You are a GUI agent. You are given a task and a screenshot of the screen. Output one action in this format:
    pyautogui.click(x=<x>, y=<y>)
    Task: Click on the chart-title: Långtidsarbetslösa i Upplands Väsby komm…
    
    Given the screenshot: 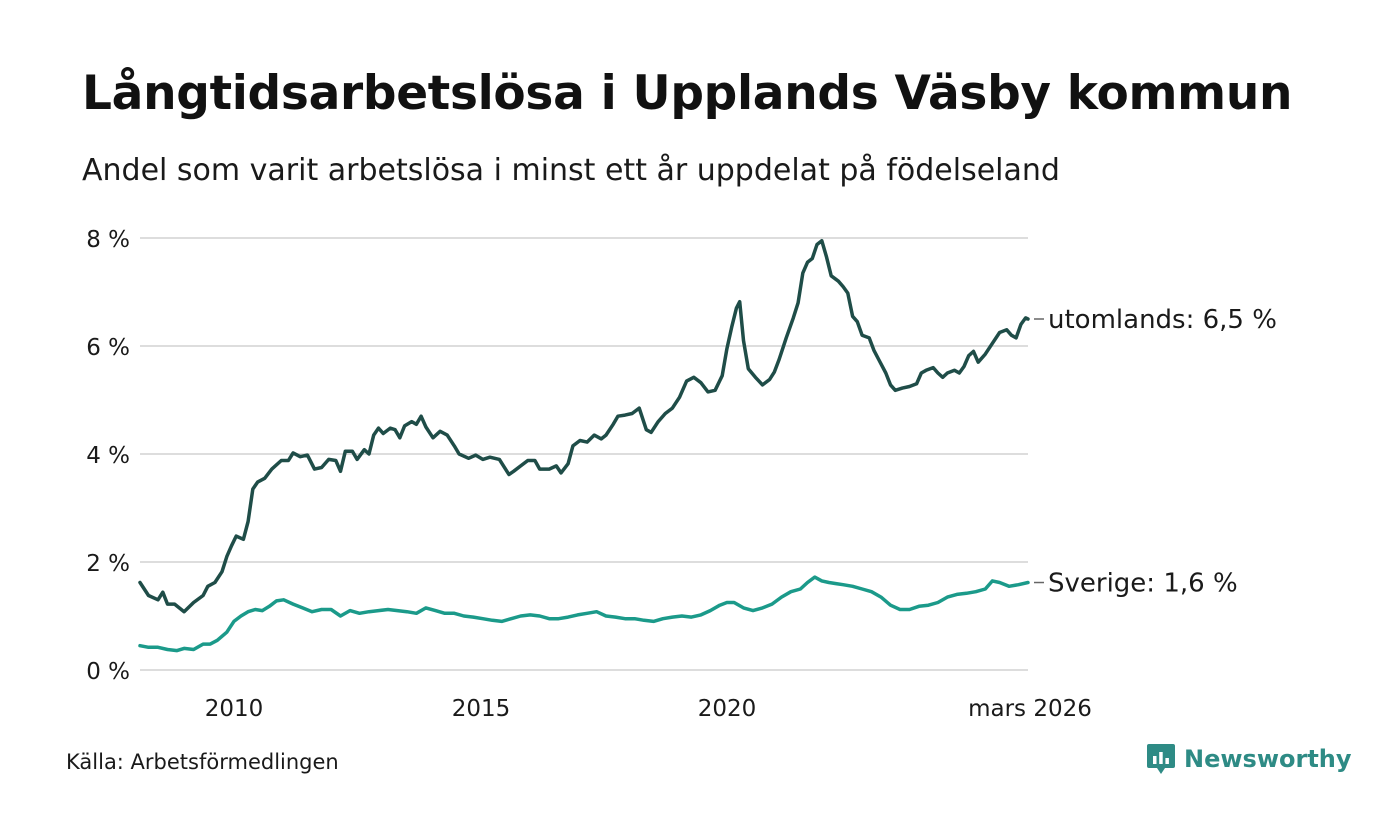 What is the action you would take?
    pyautogui.click(x=687, y=93)
    